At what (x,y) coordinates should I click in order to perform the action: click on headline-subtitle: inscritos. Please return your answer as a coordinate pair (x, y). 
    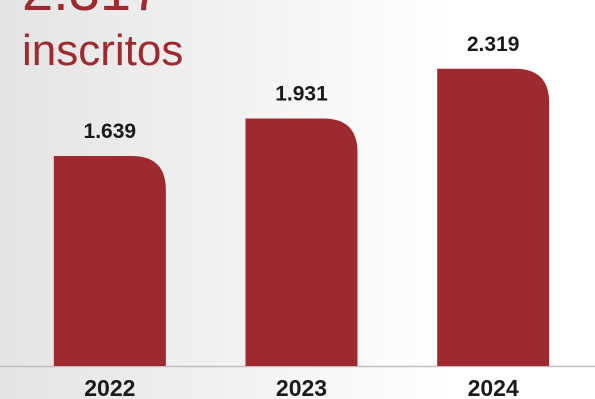
    Looking at the image, I should click on (103, 50).